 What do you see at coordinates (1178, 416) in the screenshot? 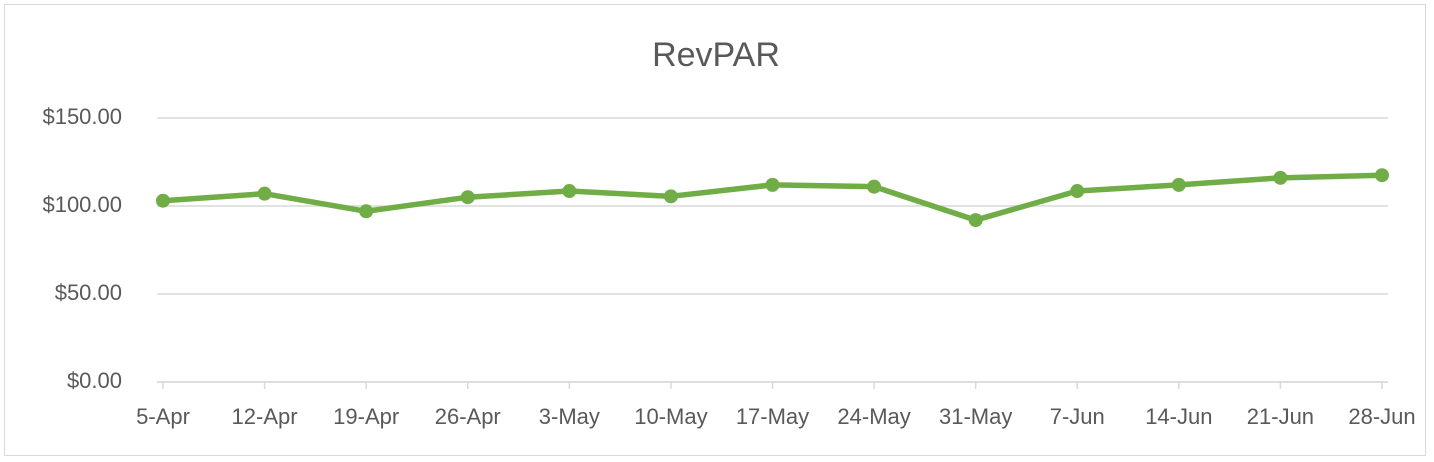
I see `x-tick-label: 14-Jun` at bounding box center [1178, 416].